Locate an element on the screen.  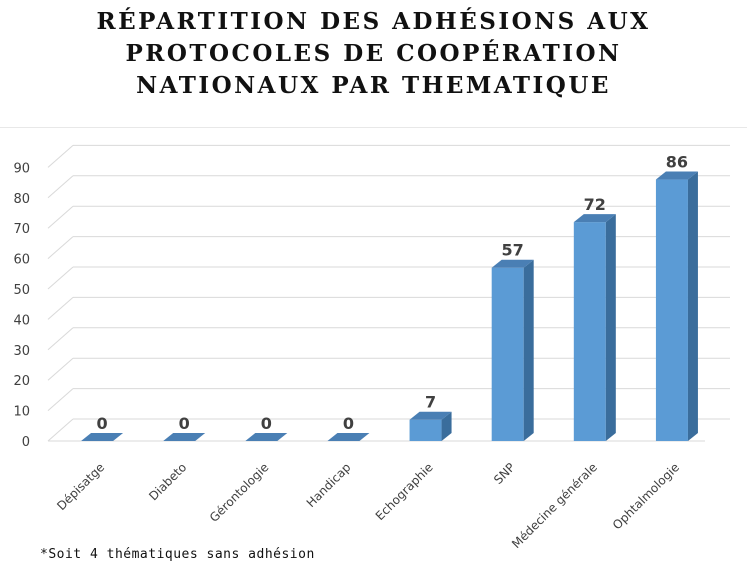
x-tick-label: SNP is located at coordinates (504, 473).